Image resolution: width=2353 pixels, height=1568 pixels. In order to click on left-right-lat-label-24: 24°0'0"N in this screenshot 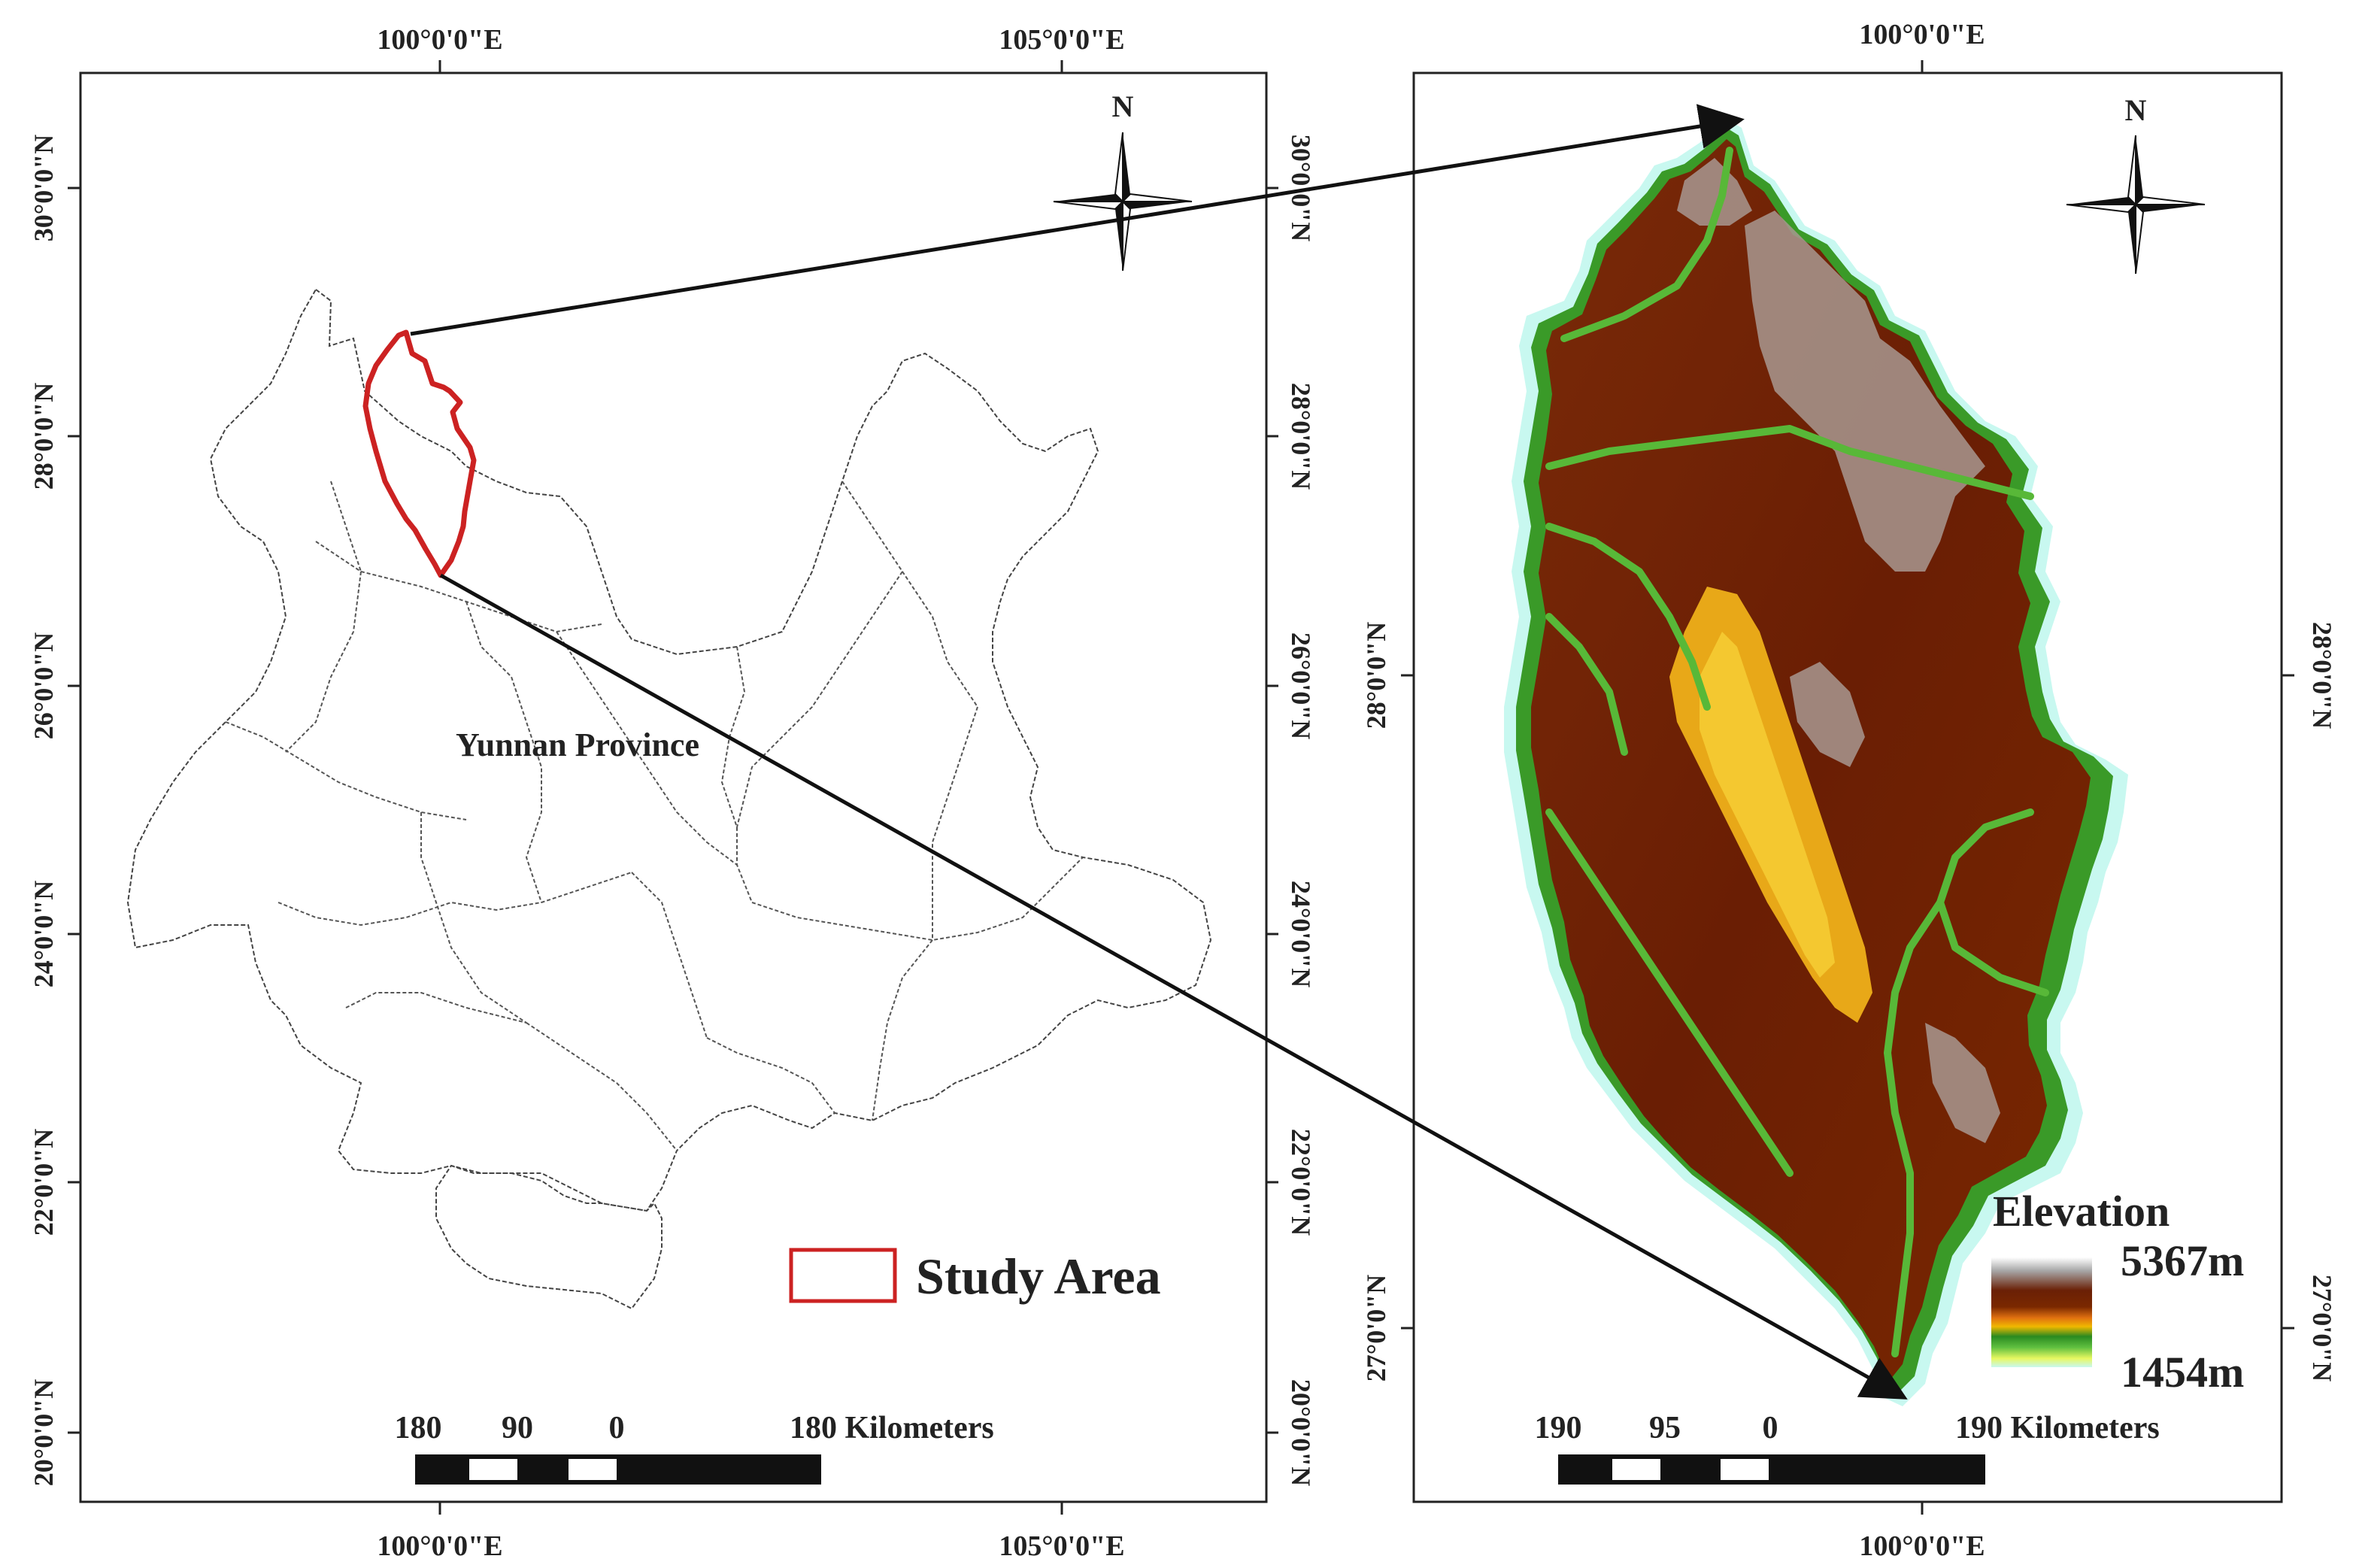, I will do `click(1301, 934)`.